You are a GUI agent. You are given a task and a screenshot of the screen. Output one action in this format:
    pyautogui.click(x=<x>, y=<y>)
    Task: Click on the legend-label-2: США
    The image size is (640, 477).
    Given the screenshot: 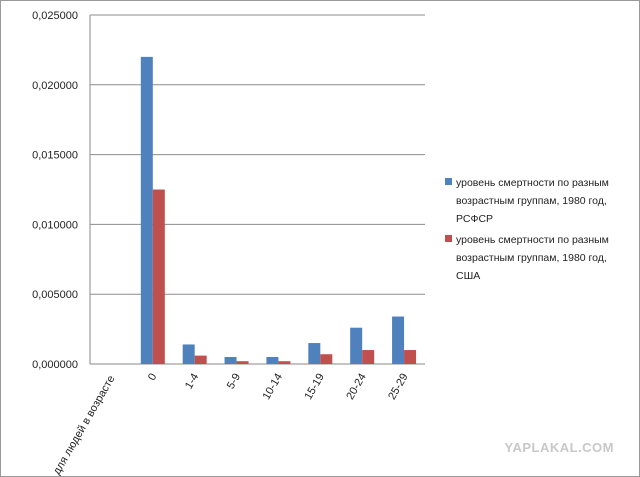 What is the action you would take?
    pyautogui.click(x=468, y=276)
    